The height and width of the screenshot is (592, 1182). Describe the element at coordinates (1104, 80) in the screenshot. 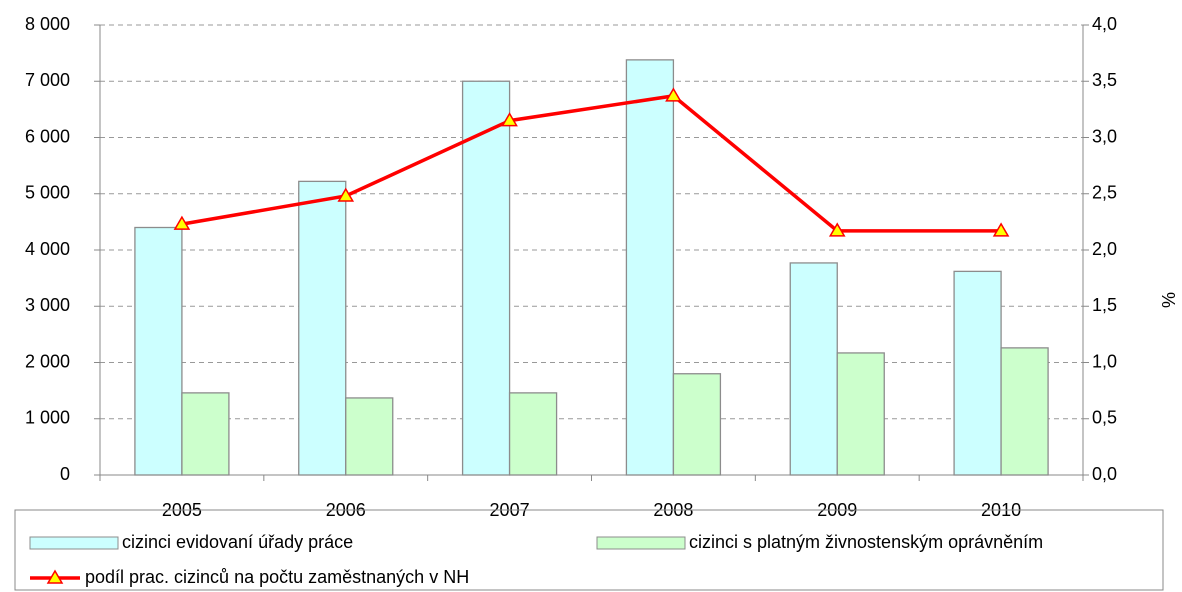

I see `y2-tick-label: 3,5` at that location.